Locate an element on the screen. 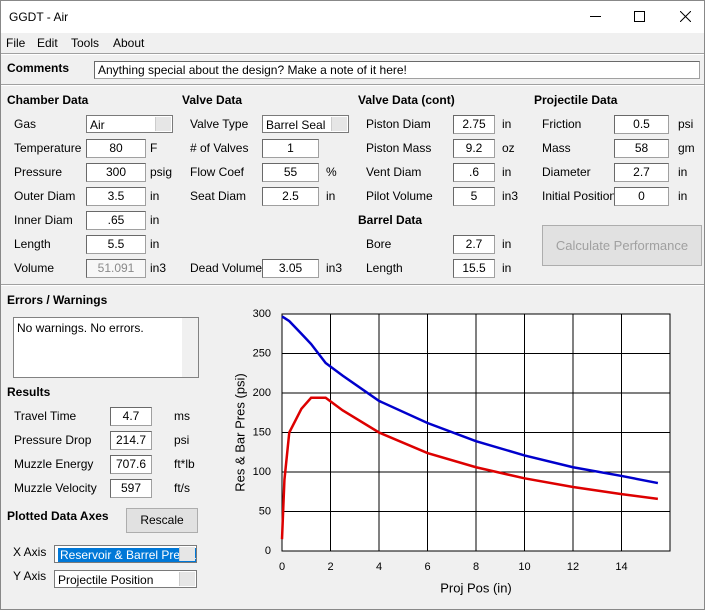 This screenshot has height=610, width=705. input-box: 0.5 is located at coordinates (641, 124).